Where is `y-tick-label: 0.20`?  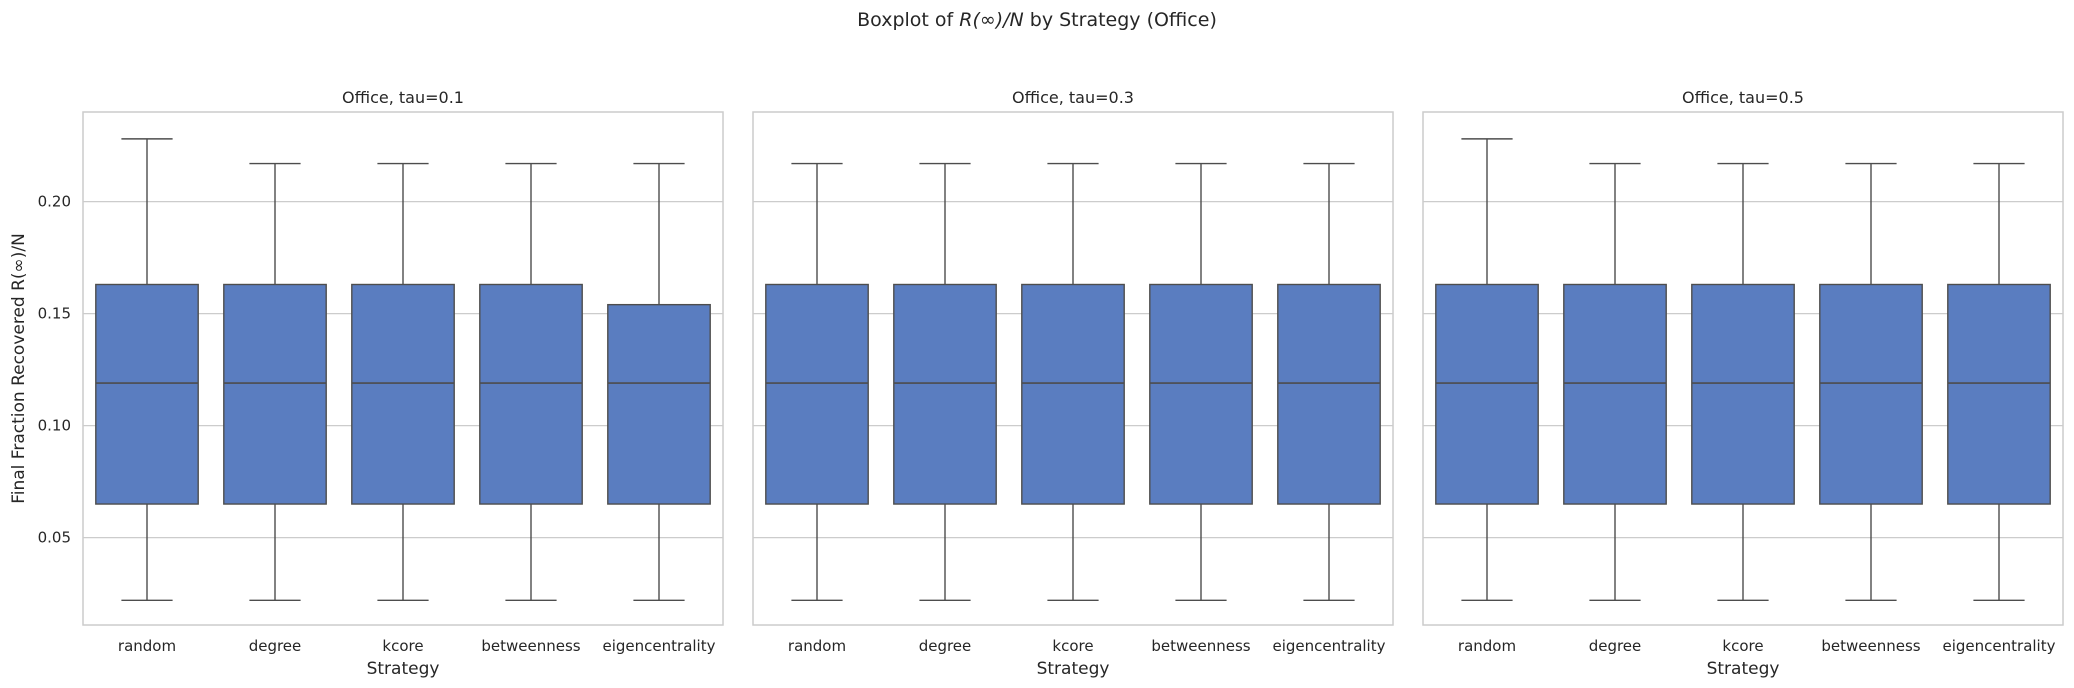 y-tick-label: 0.20 is located at coordinates (54, 202).